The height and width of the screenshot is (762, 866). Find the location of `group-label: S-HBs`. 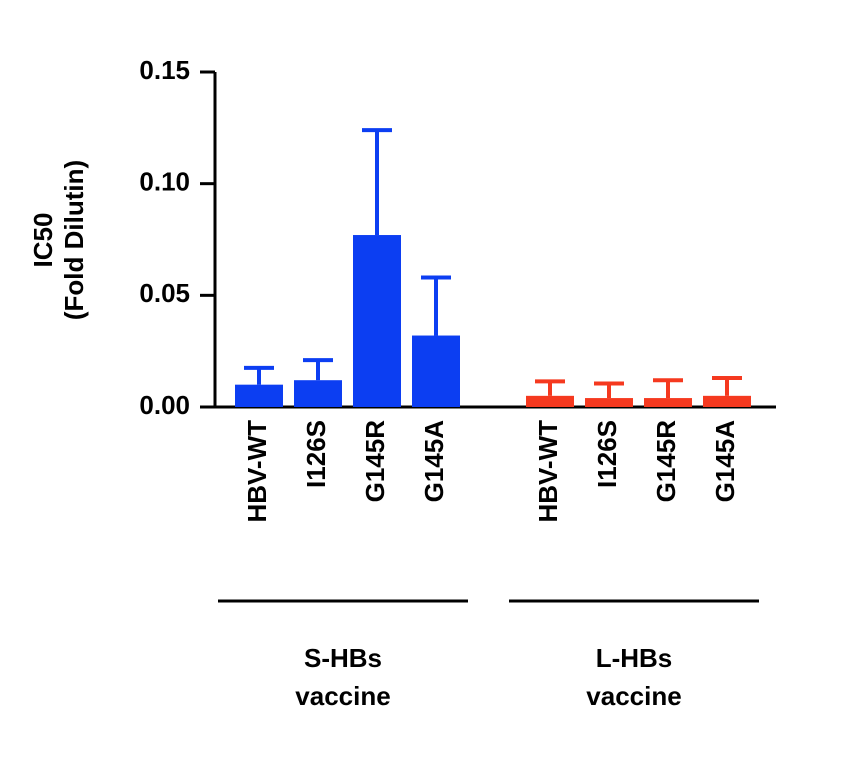

group-label: S-HBs is located at coordinates (343, 658).